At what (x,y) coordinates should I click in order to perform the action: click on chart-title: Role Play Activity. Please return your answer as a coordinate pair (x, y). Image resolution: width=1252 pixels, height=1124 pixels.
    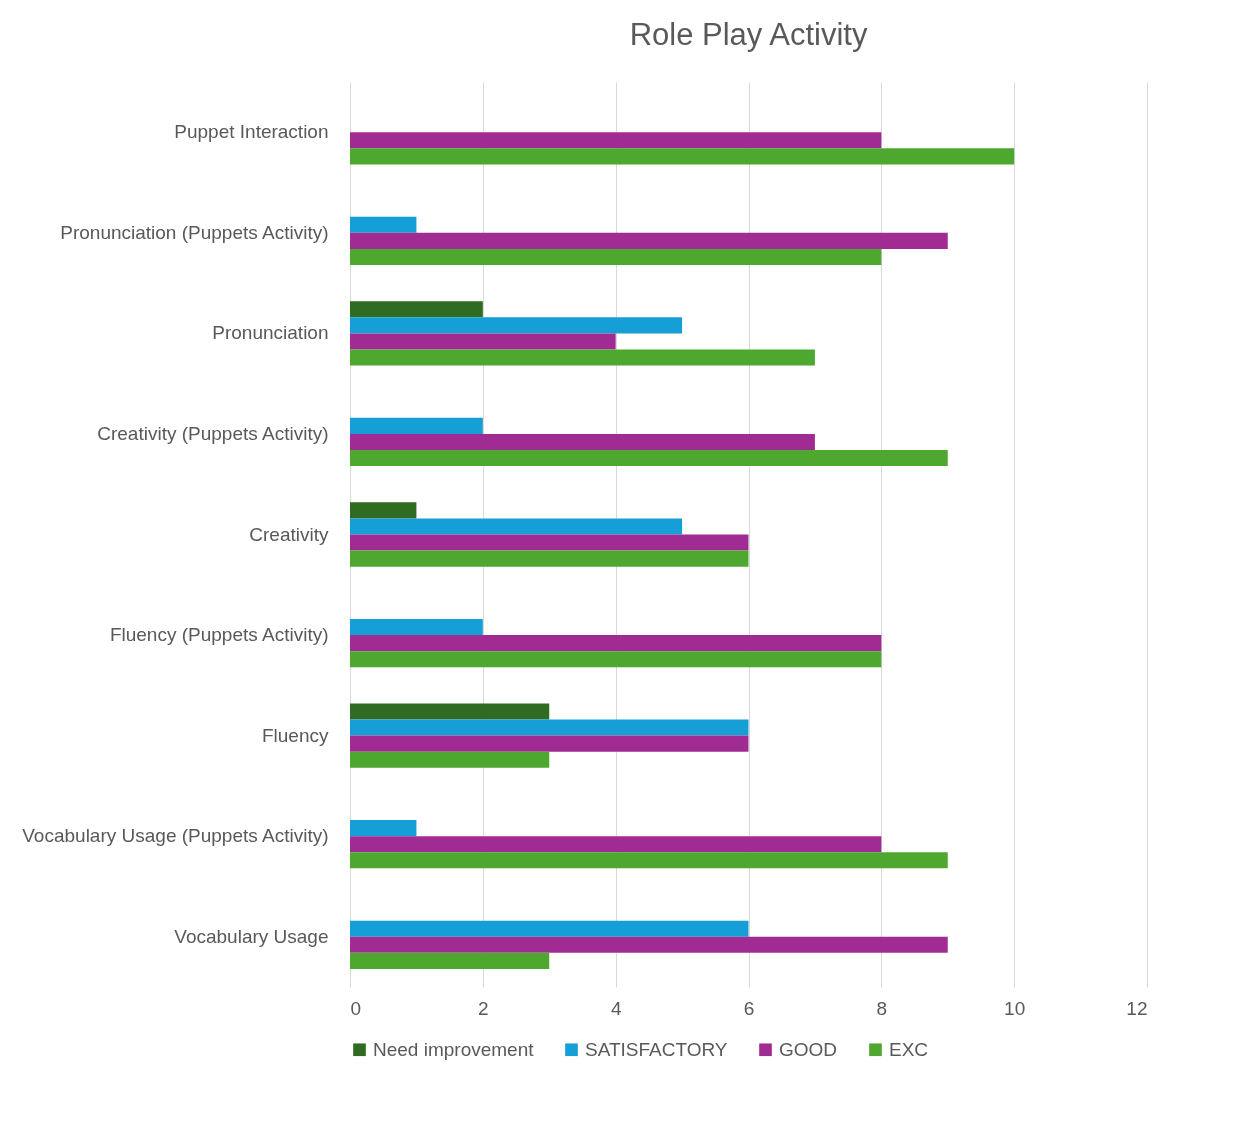
    Looking at the image, I should click on (748, 34).